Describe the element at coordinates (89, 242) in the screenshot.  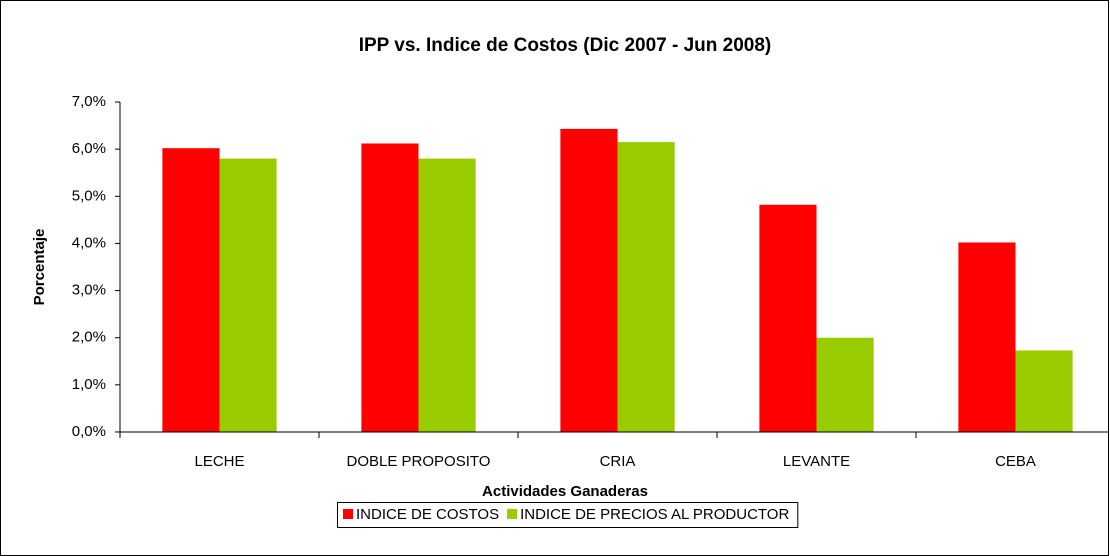
I see `y-tick-label: 4,0%` at that location.